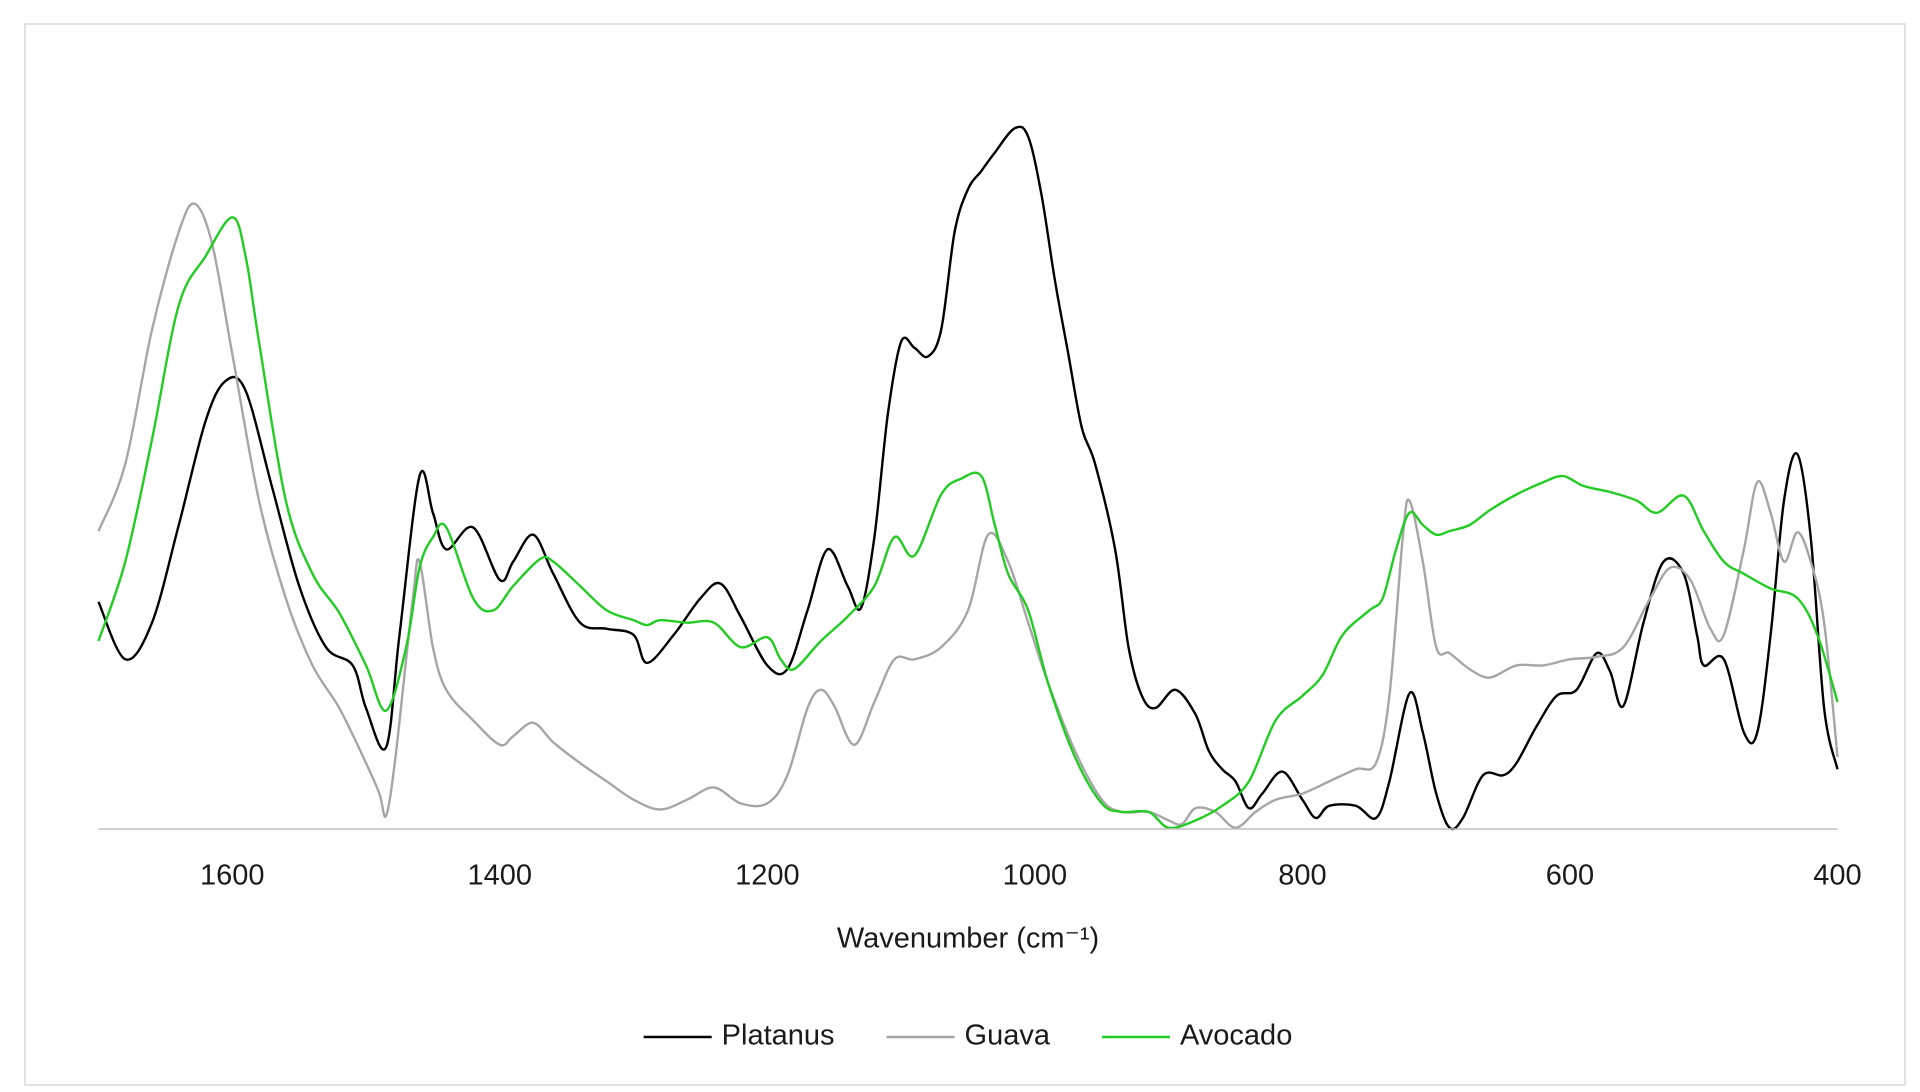 Image resolution: width=1920 pixels, height=1092 pixels. I want to click on x-tick-label: 600, so click(1570, 876).